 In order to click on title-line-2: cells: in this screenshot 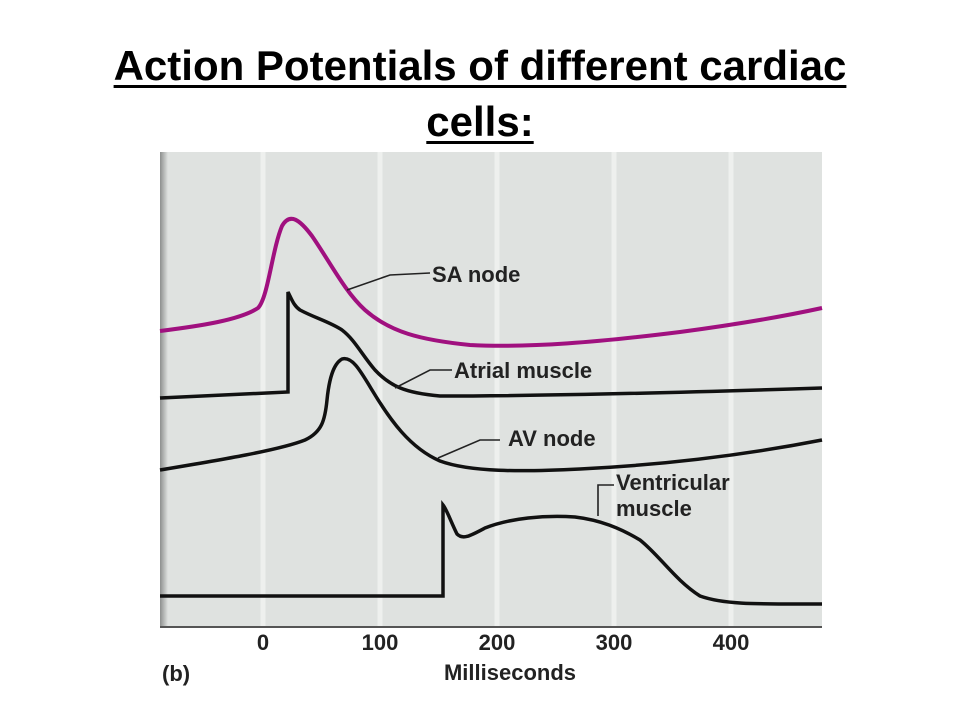, I will do `click(480, 121)`.